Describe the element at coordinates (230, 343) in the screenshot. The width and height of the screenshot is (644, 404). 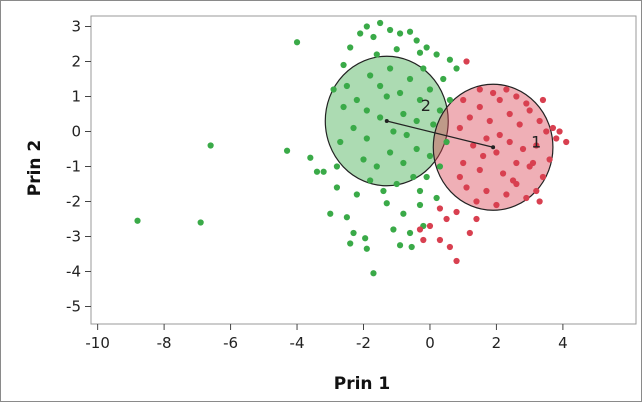
I see `x-tick-label: -6` at that location.